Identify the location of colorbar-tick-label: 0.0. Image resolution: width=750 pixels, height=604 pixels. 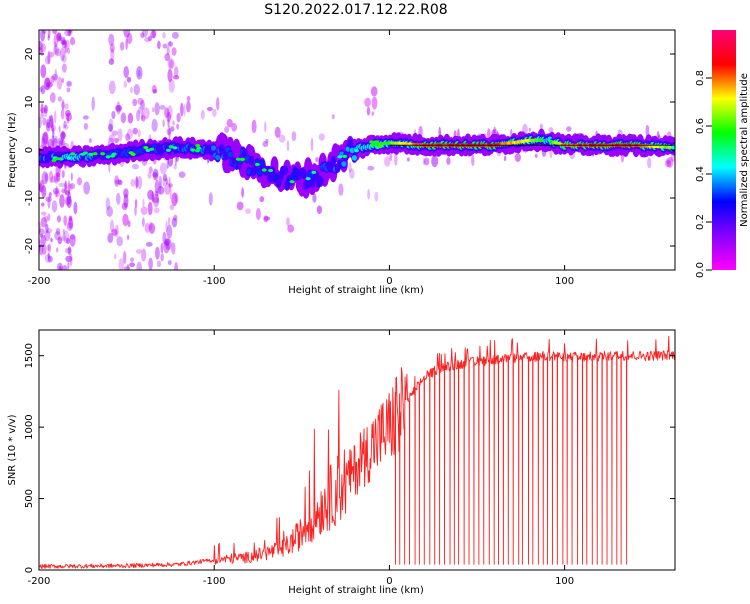
(700, 270).